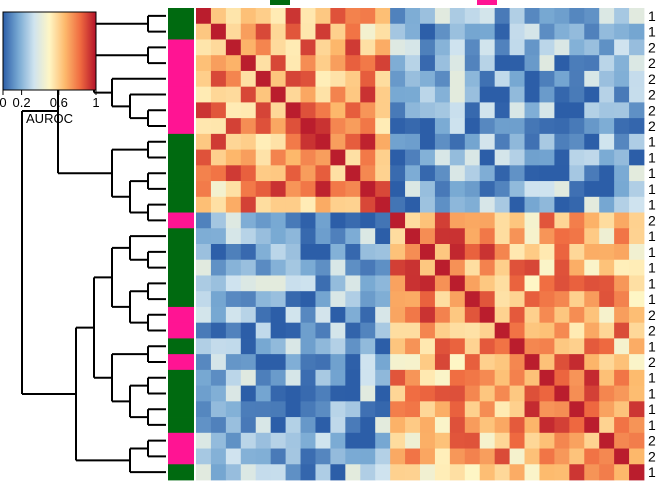 This screenshot has height=493, width=659. What do you see at coordinates (652, 79) in the screenshot?
I see `row-label: 2` at bounding box center [652, 79].